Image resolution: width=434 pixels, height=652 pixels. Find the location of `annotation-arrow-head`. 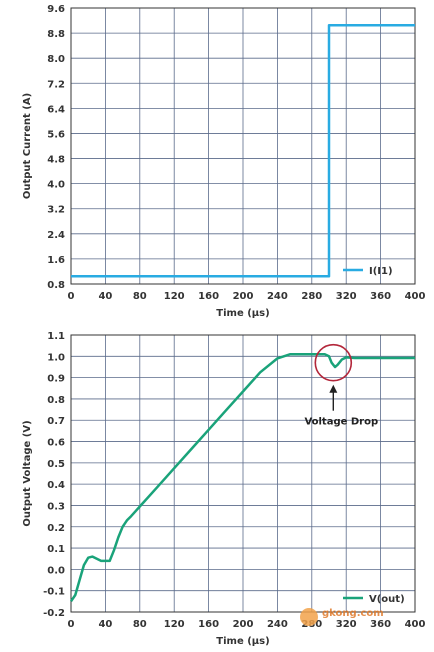

annotation-arrow-head is located at coordinates (333, 388).